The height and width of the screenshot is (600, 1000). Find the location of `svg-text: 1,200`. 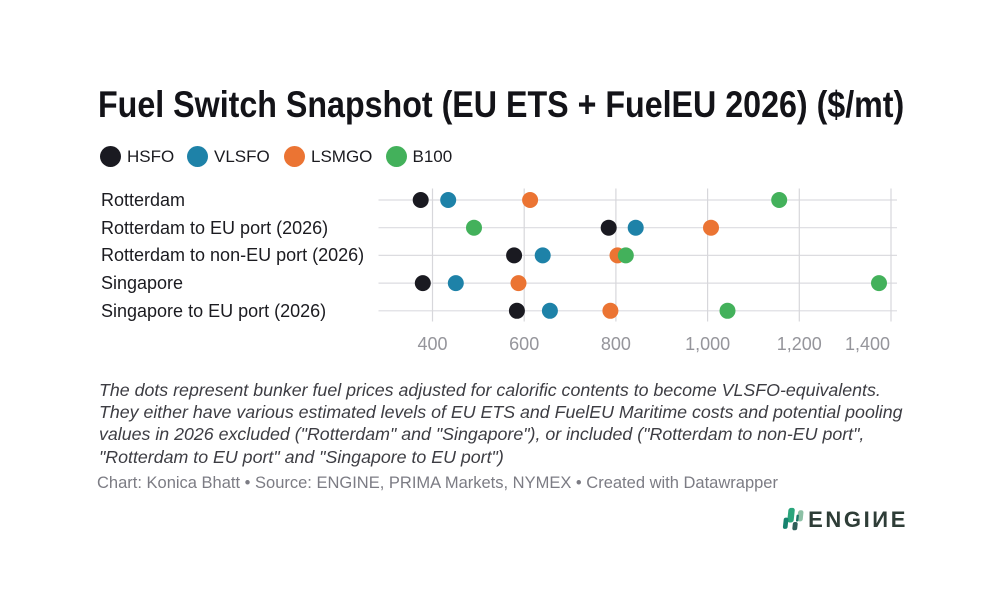

svg-text: 1,200 is located at coordinates (799, 344).